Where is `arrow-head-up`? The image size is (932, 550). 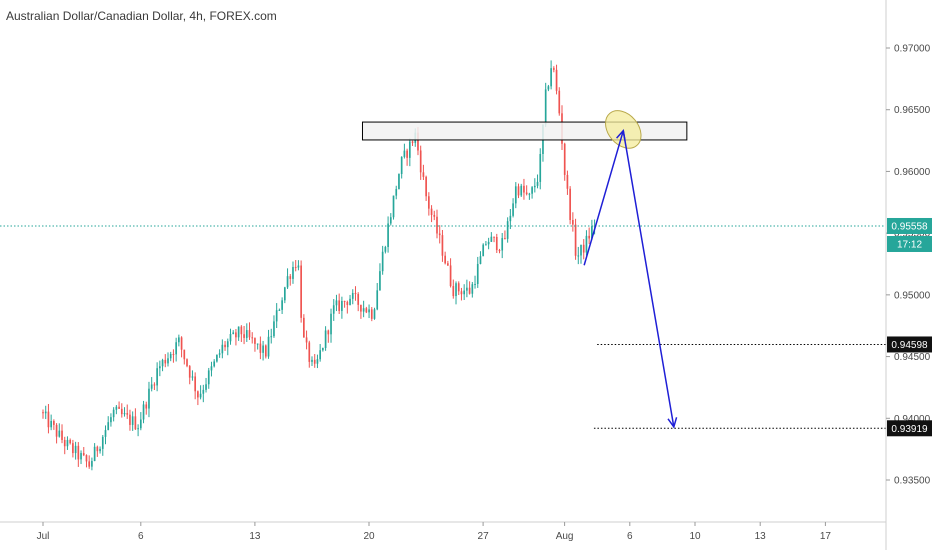 arrow-head-up is located at coordinates (621, 135).